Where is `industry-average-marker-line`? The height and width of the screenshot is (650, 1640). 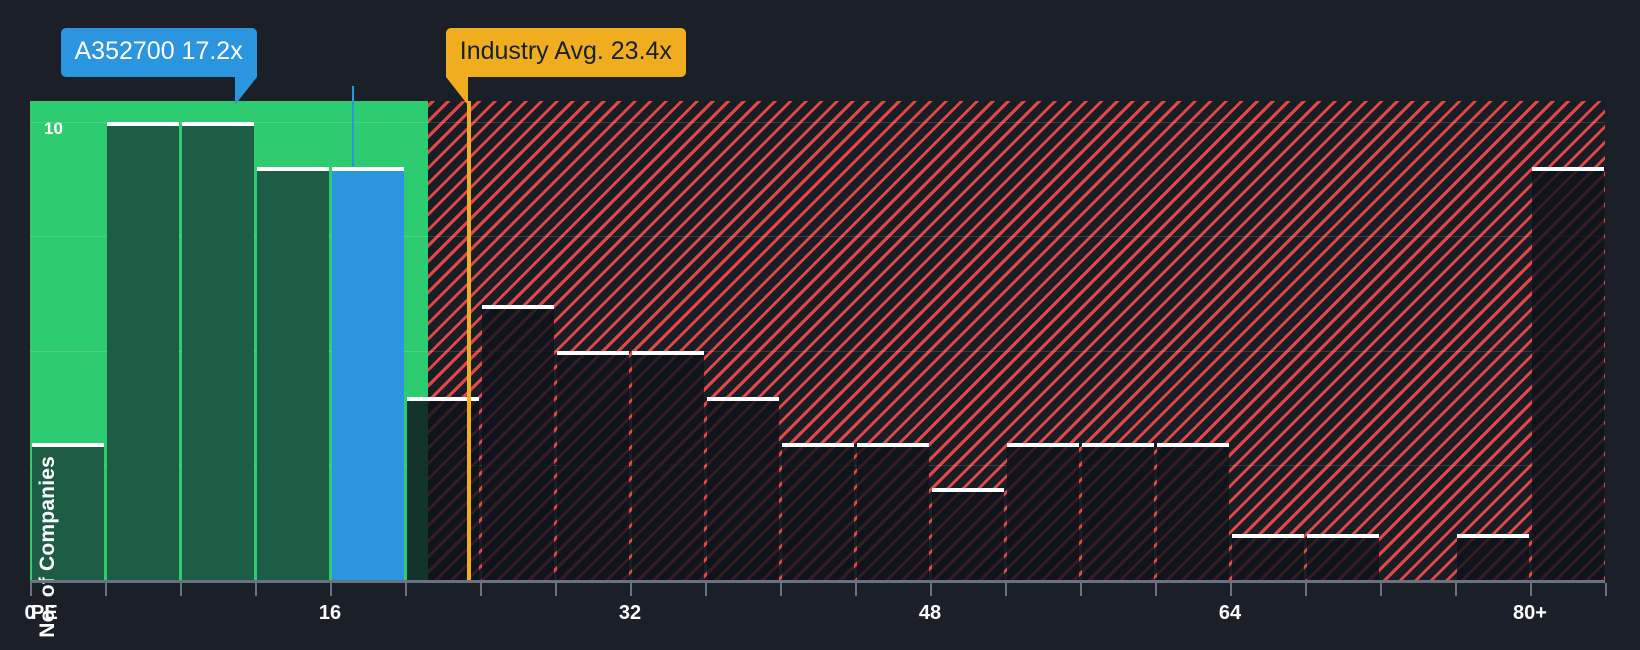 industry-average-marker-line is located at coordinates (468, 340).